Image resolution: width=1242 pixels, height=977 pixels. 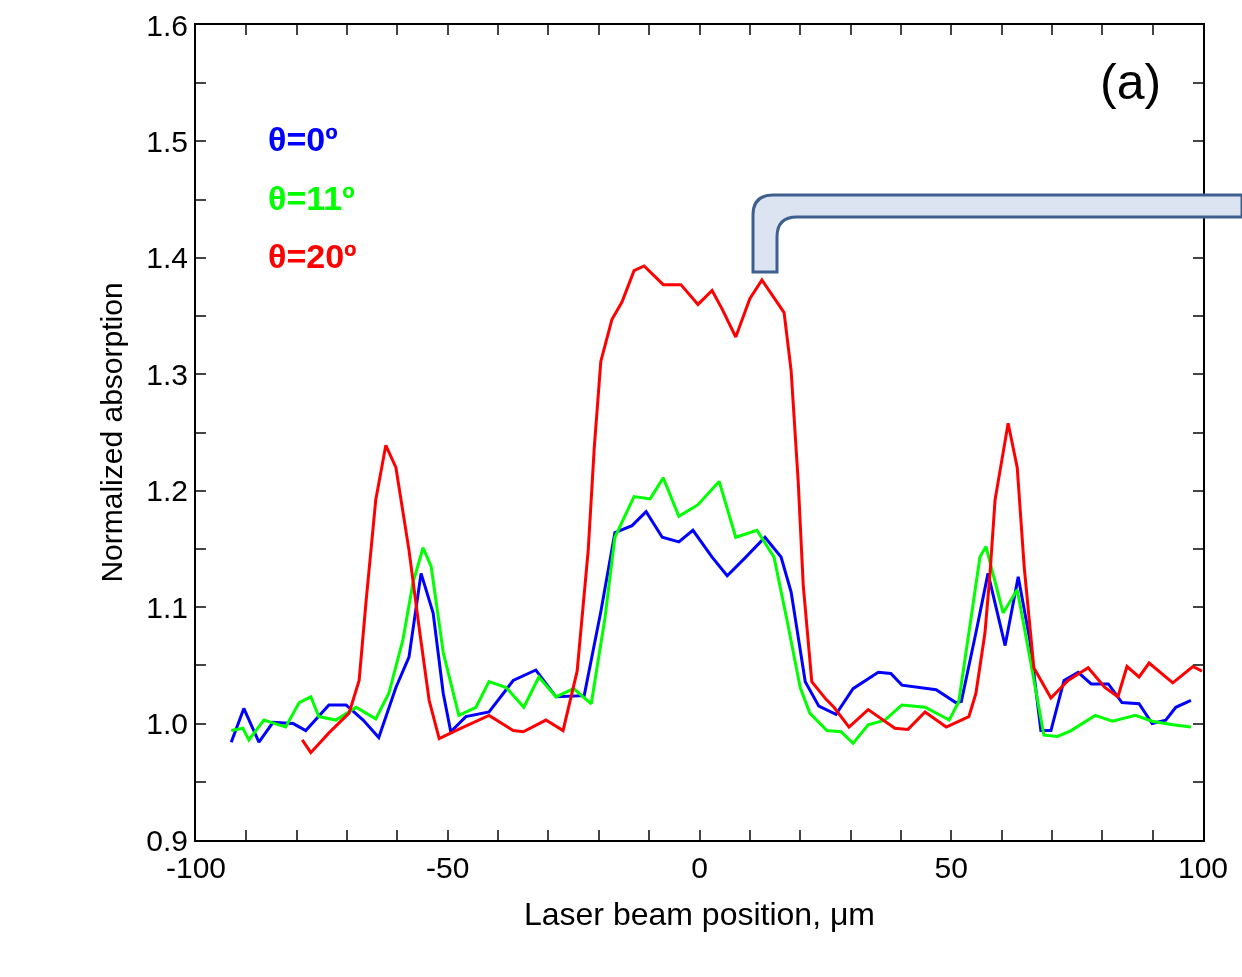 I want to click on annotation: (a), so click(x=1131, y=82).